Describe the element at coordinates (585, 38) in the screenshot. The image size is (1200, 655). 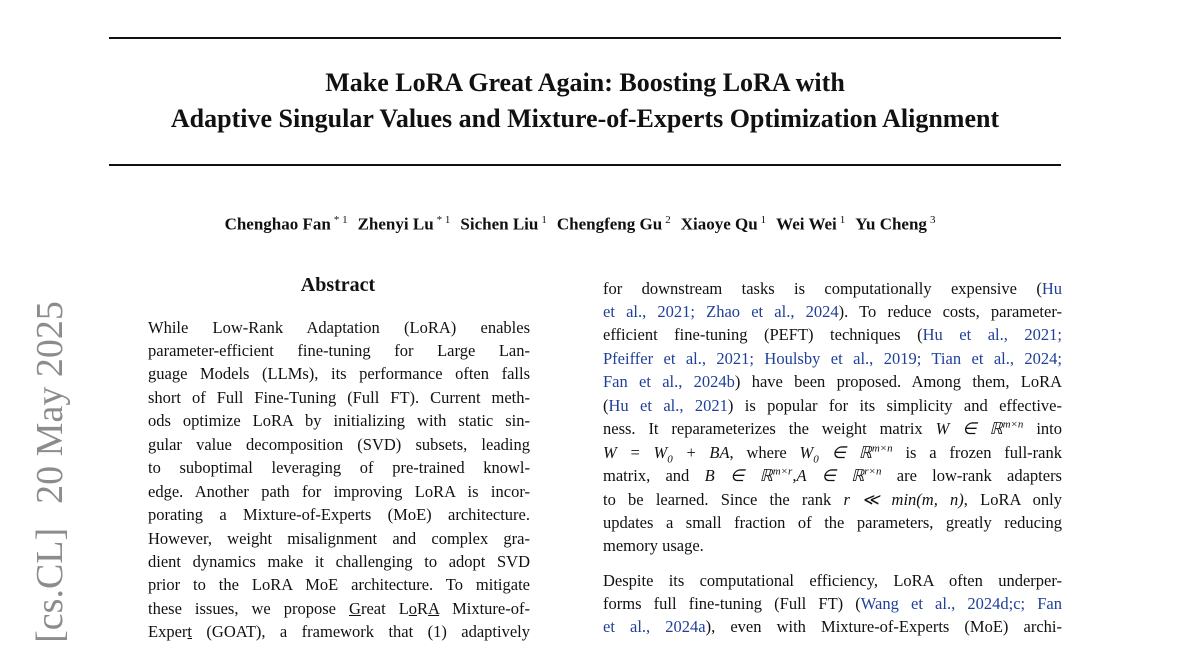
I see `top-rule` at that location.